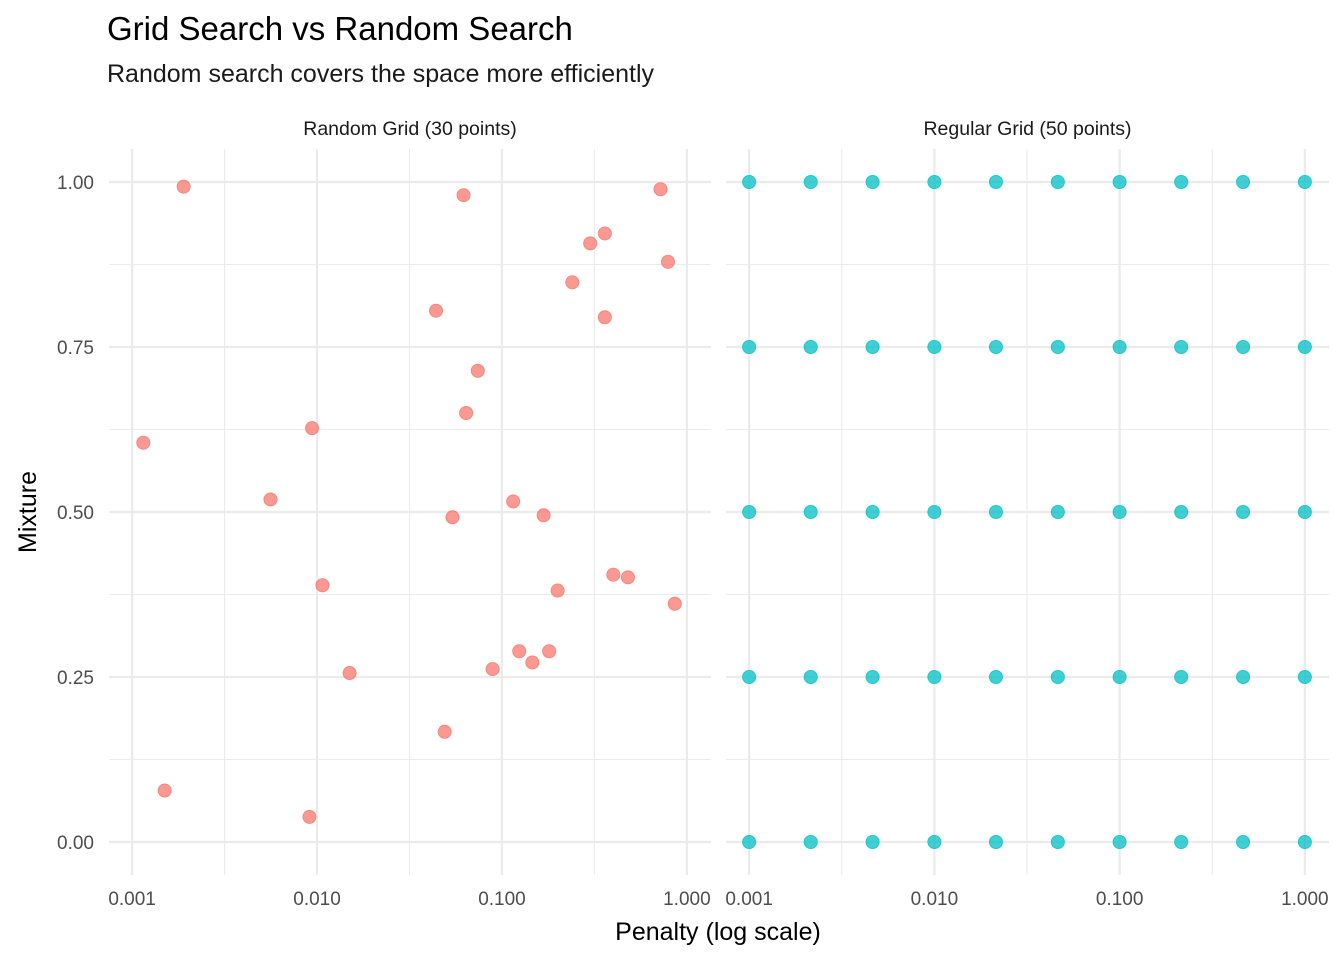 The height and width of the screenshot is (960, 1344). I want to click on y-tick-label: 1.00, so click(75, 183).